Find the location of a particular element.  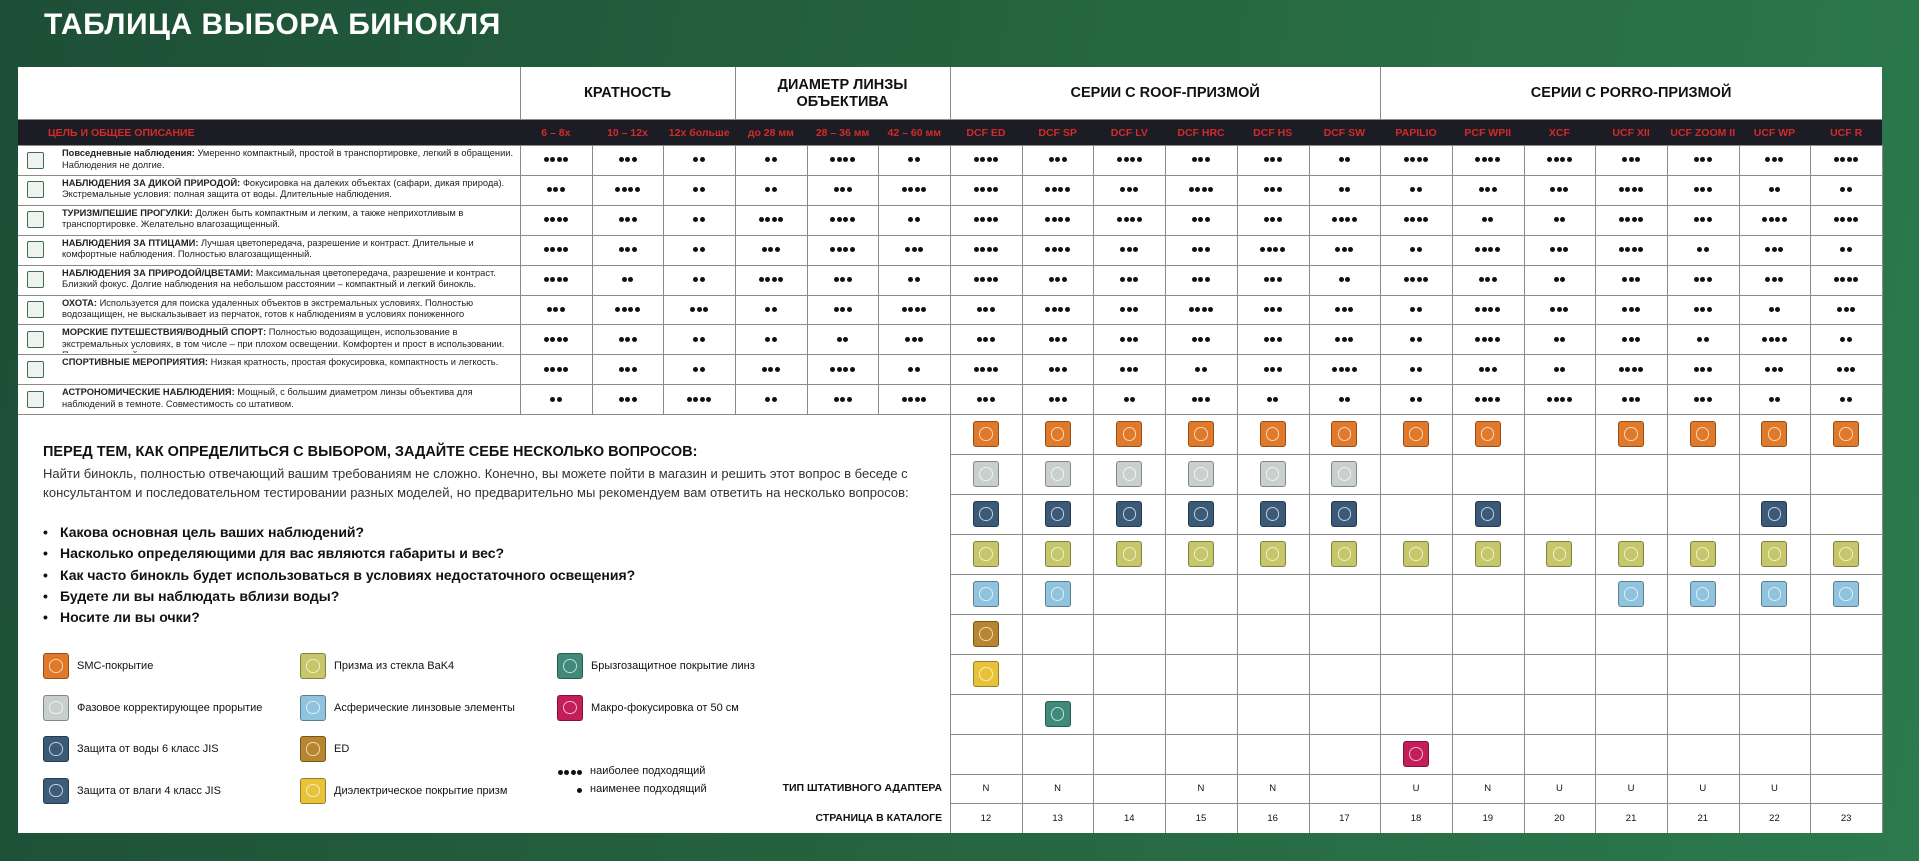

adapter-label: ТИП ШТАТИВНОГО АДАПТЕРА is located at coordinates (862, 788).